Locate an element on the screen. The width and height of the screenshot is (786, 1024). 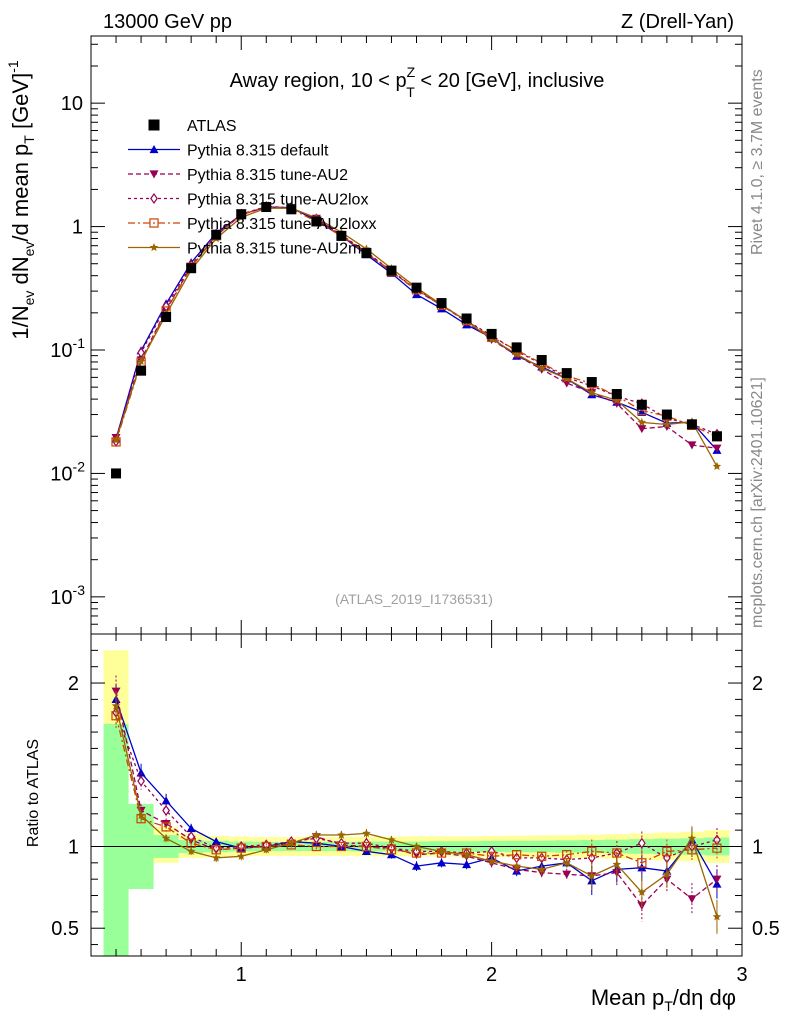
y-tick-label-main: 10⁻¹ is located at coordinates (67, 348).